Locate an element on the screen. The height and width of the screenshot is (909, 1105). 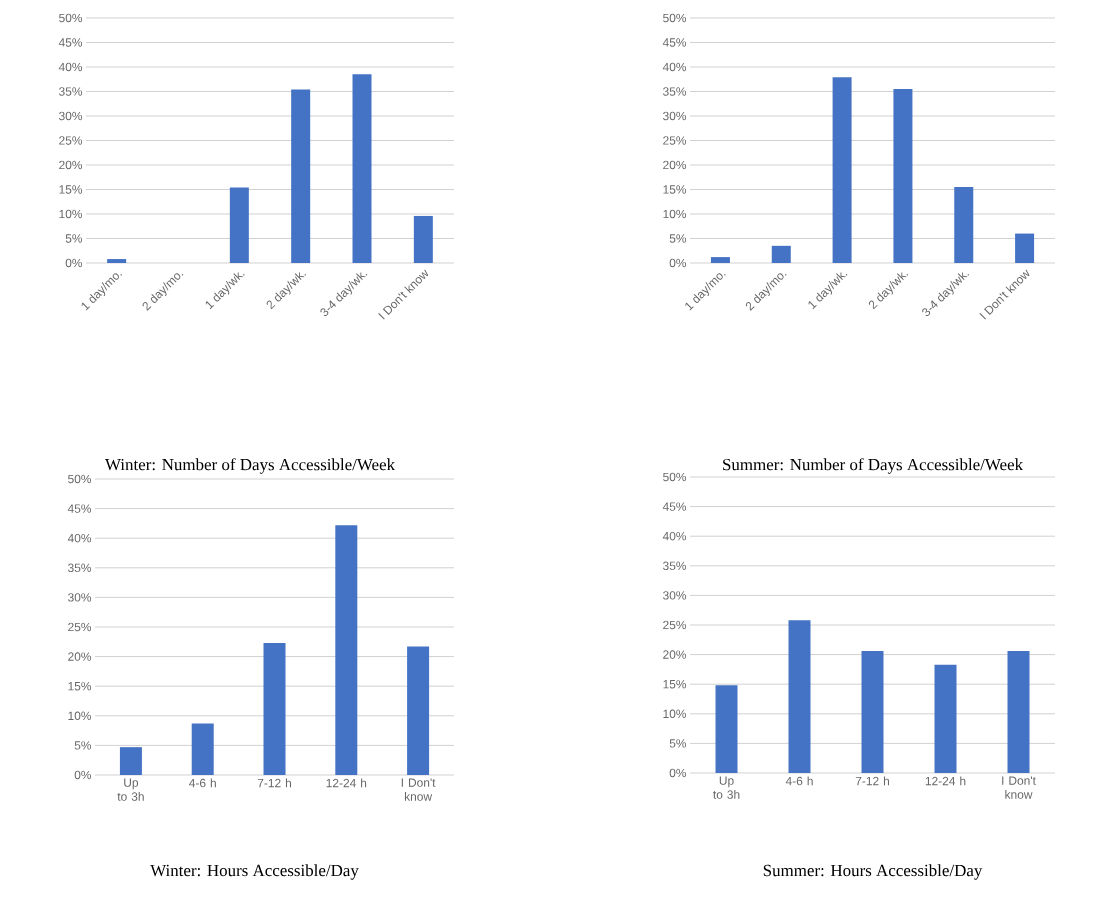
text: Summer: Hours Accessible/Day is located at coordinates (873, 872).